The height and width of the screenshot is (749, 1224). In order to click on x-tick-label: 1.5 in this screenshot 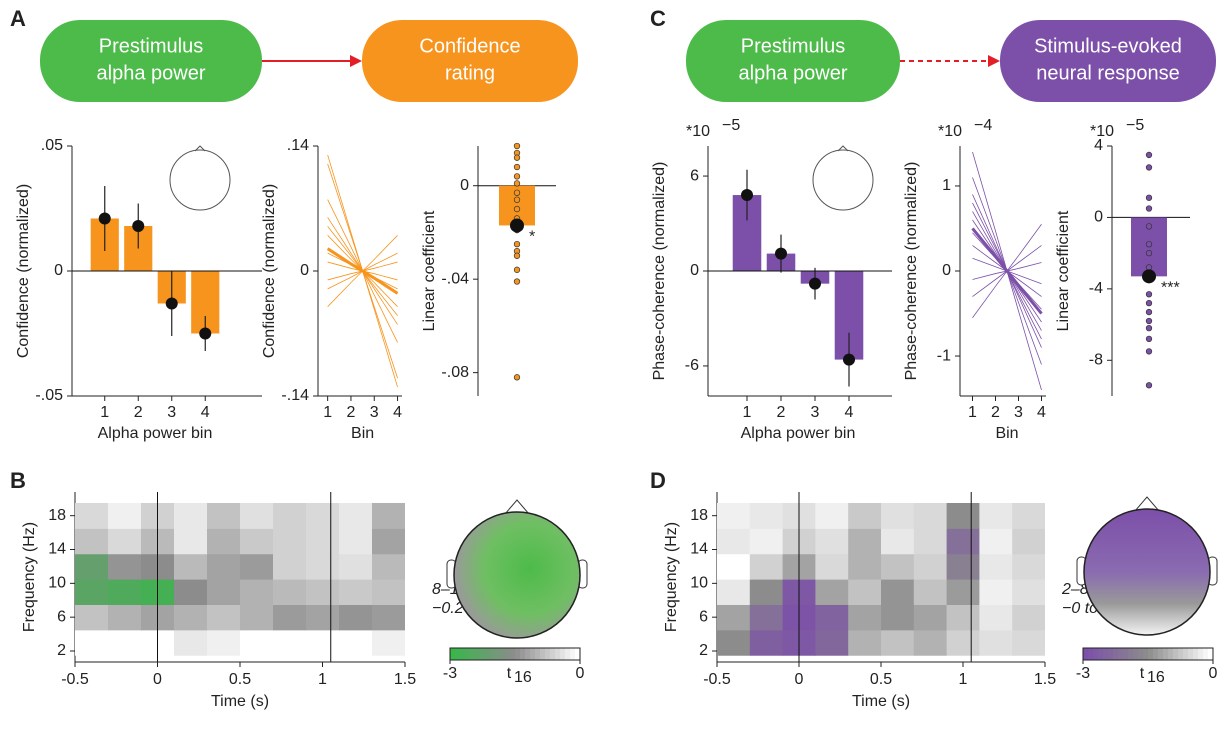, I will do `click(405, 679)`.